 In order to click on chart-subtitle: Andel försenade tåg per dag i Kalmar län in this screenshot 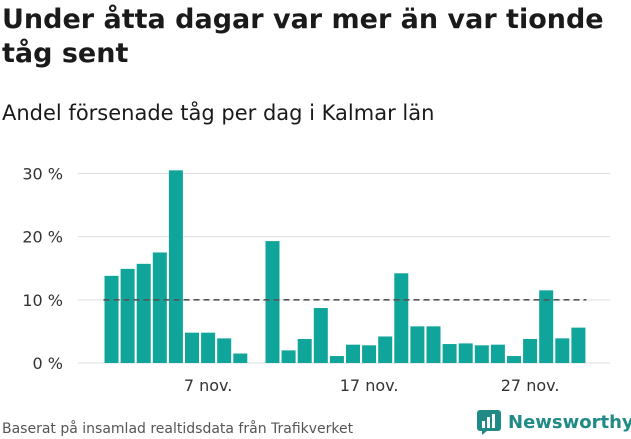, I will do `click(218, 113)`.